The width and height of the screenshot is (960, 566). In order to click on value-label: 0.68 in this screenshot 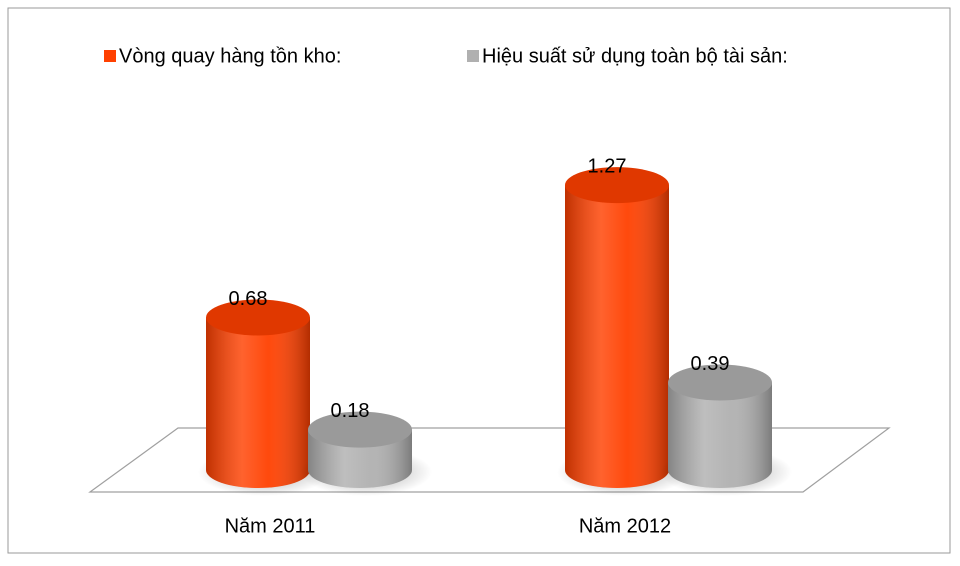, I will do `click(248, 299)`.